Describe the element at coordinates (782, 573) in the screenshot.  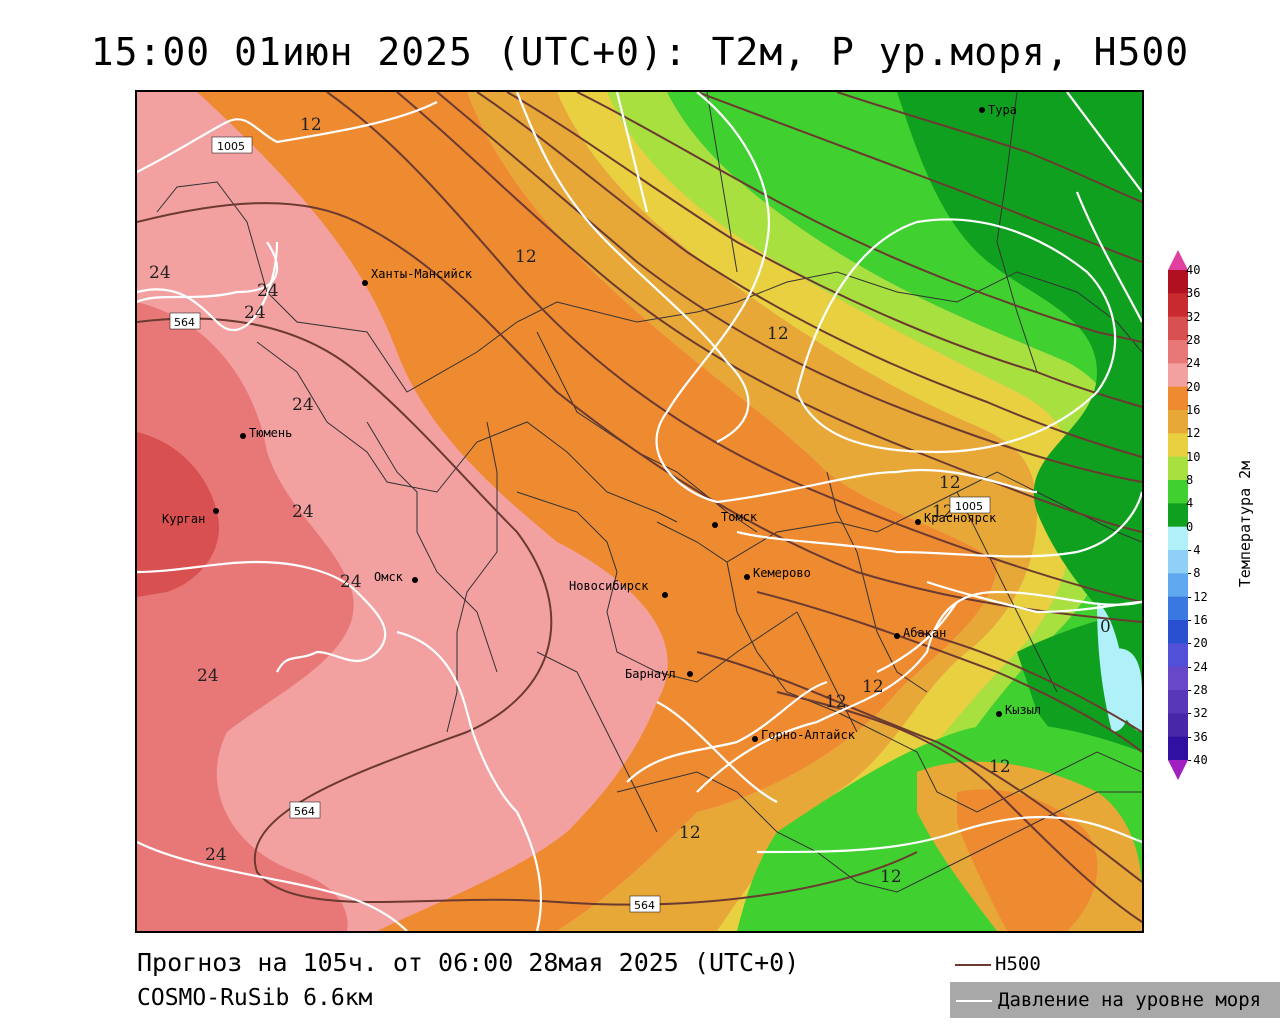
I see `svg-text: Кемерово` at that location.